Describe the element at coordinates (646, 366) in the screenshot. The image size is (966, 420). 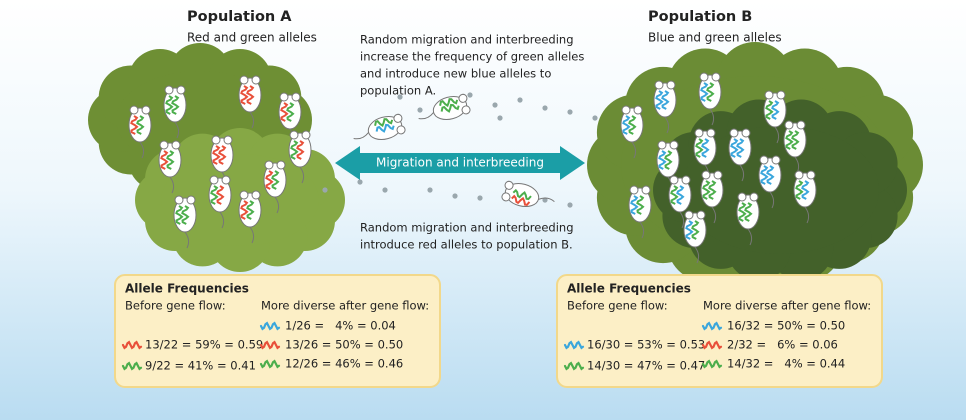
I see `frequency: 14/30 = 47% = 0.47` at that location.